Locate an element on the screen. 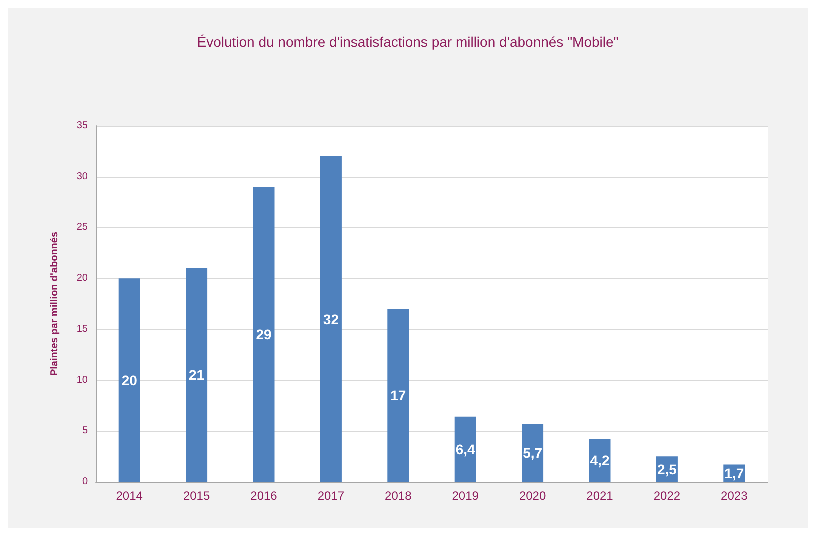 This screenshot has height=539, width=818. data-label: 5,7 is located at coordinates (533, 453).